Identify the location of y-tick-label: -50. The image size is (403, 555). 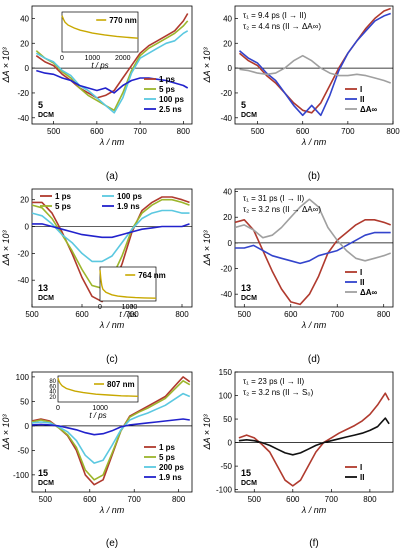
(23, 450).